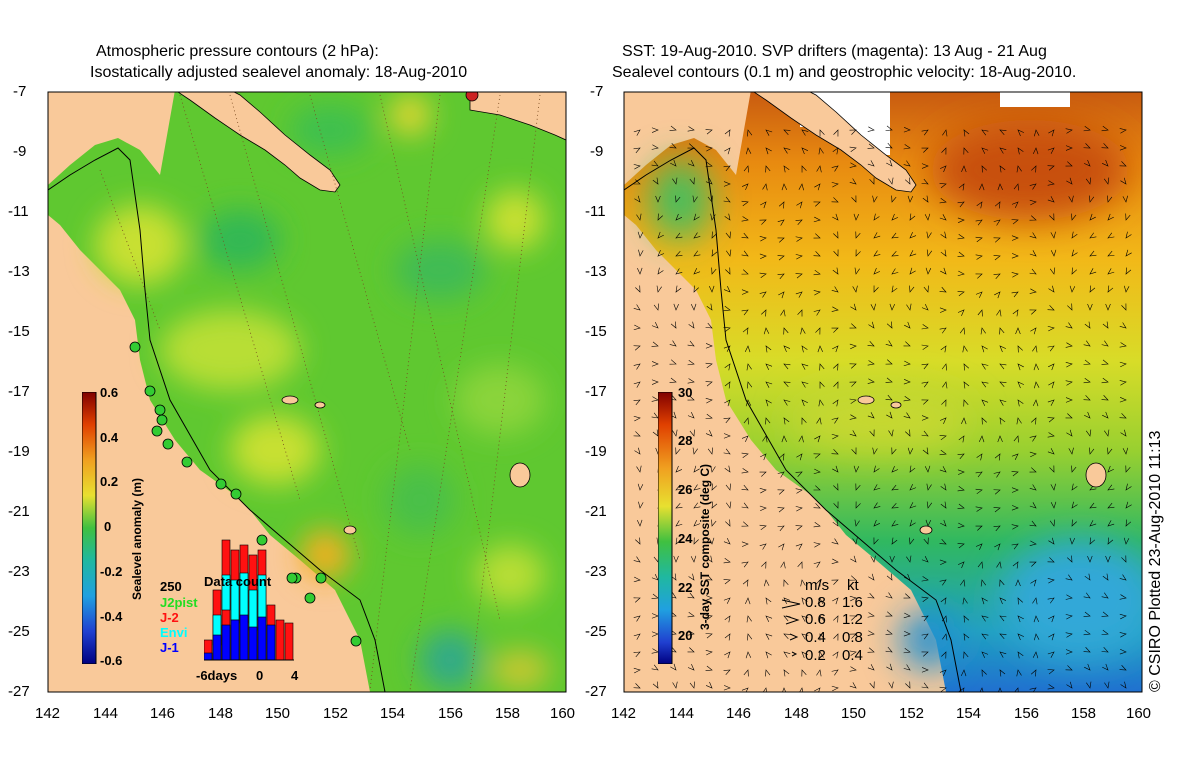 The width and height of the screenshot is (1200, 780). What do you see at coordinates (106, 713) in the screenshot?
I see `left-lon-label: 144` at bounding box center [106, 713].